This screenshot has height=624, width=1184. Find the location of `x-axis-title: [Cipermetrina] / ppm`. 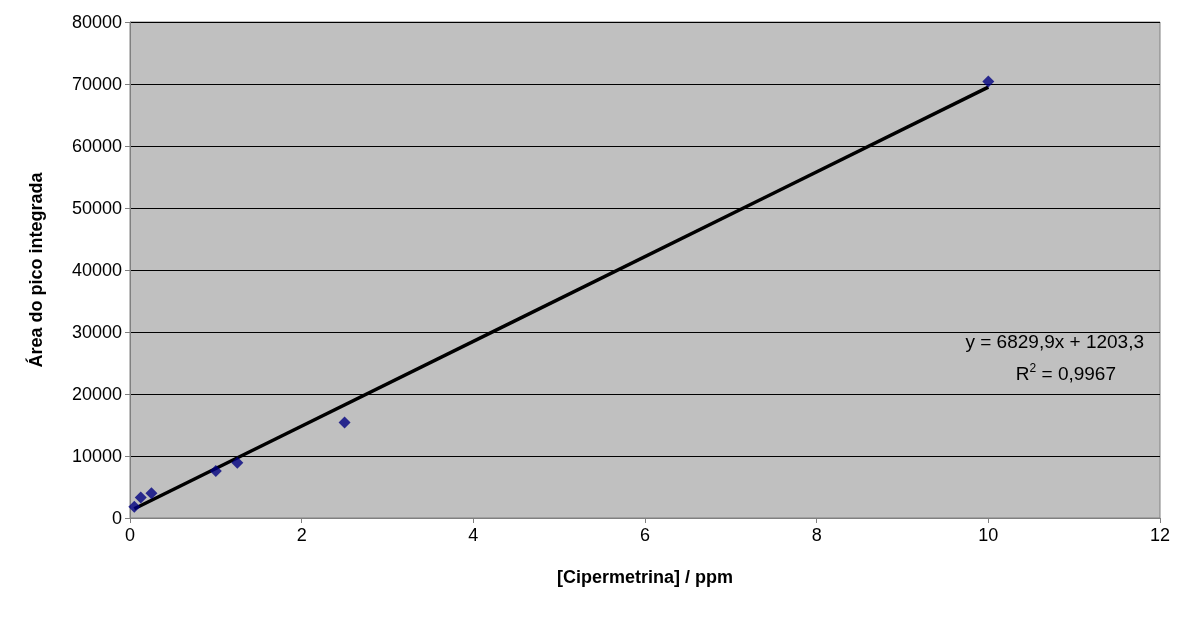

x-axis-title: [Cipermetrina] / ppm is located at coordinates (645, 577).